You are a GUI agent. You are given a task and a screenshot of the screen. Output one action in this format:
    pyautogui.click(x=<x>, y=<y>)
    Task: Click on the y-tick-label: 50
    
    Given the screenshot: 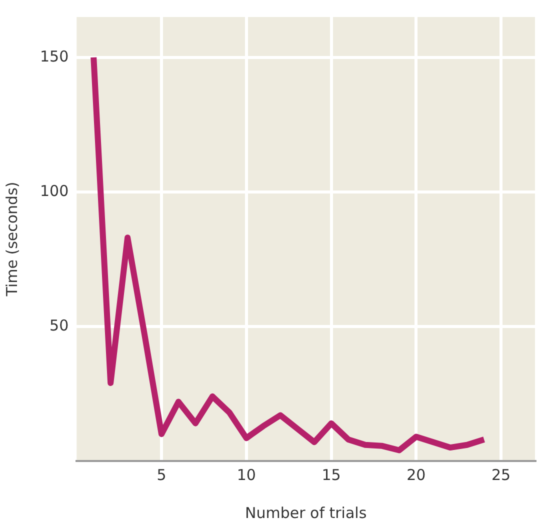 What is the action you would take?
    pyautogui.click(x=59, y=325)
    